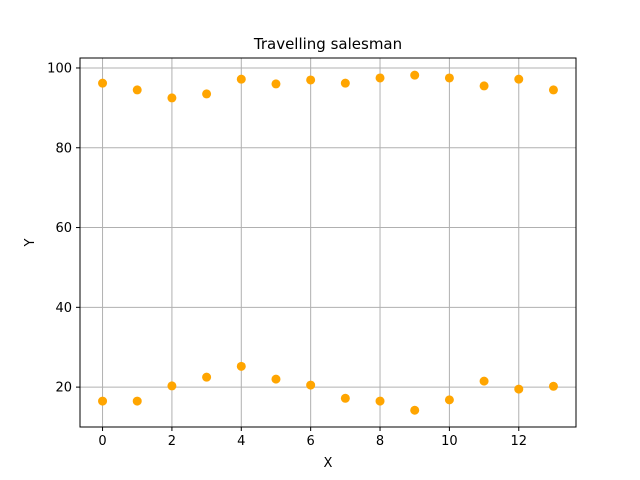  I want to click on y-tick-label: 100, so click(59, 68).